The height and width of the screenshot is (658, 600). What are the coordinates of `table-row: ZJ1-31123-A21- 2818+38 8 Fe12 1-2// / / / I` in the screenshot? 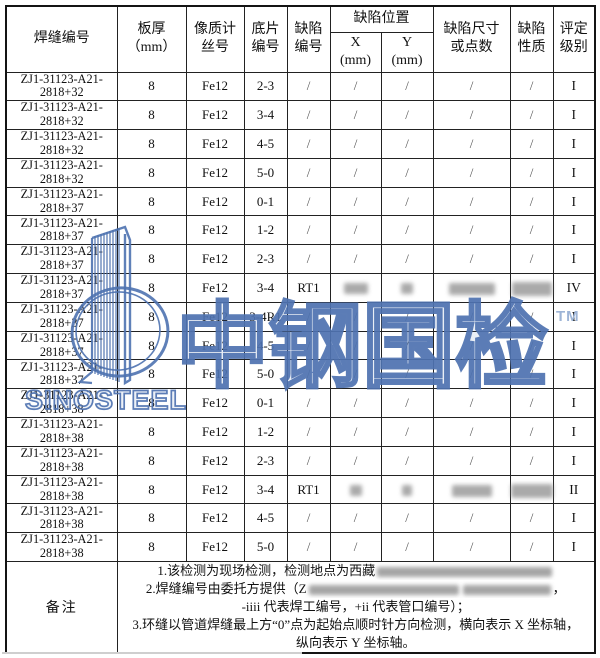 It's located at (300, 432).